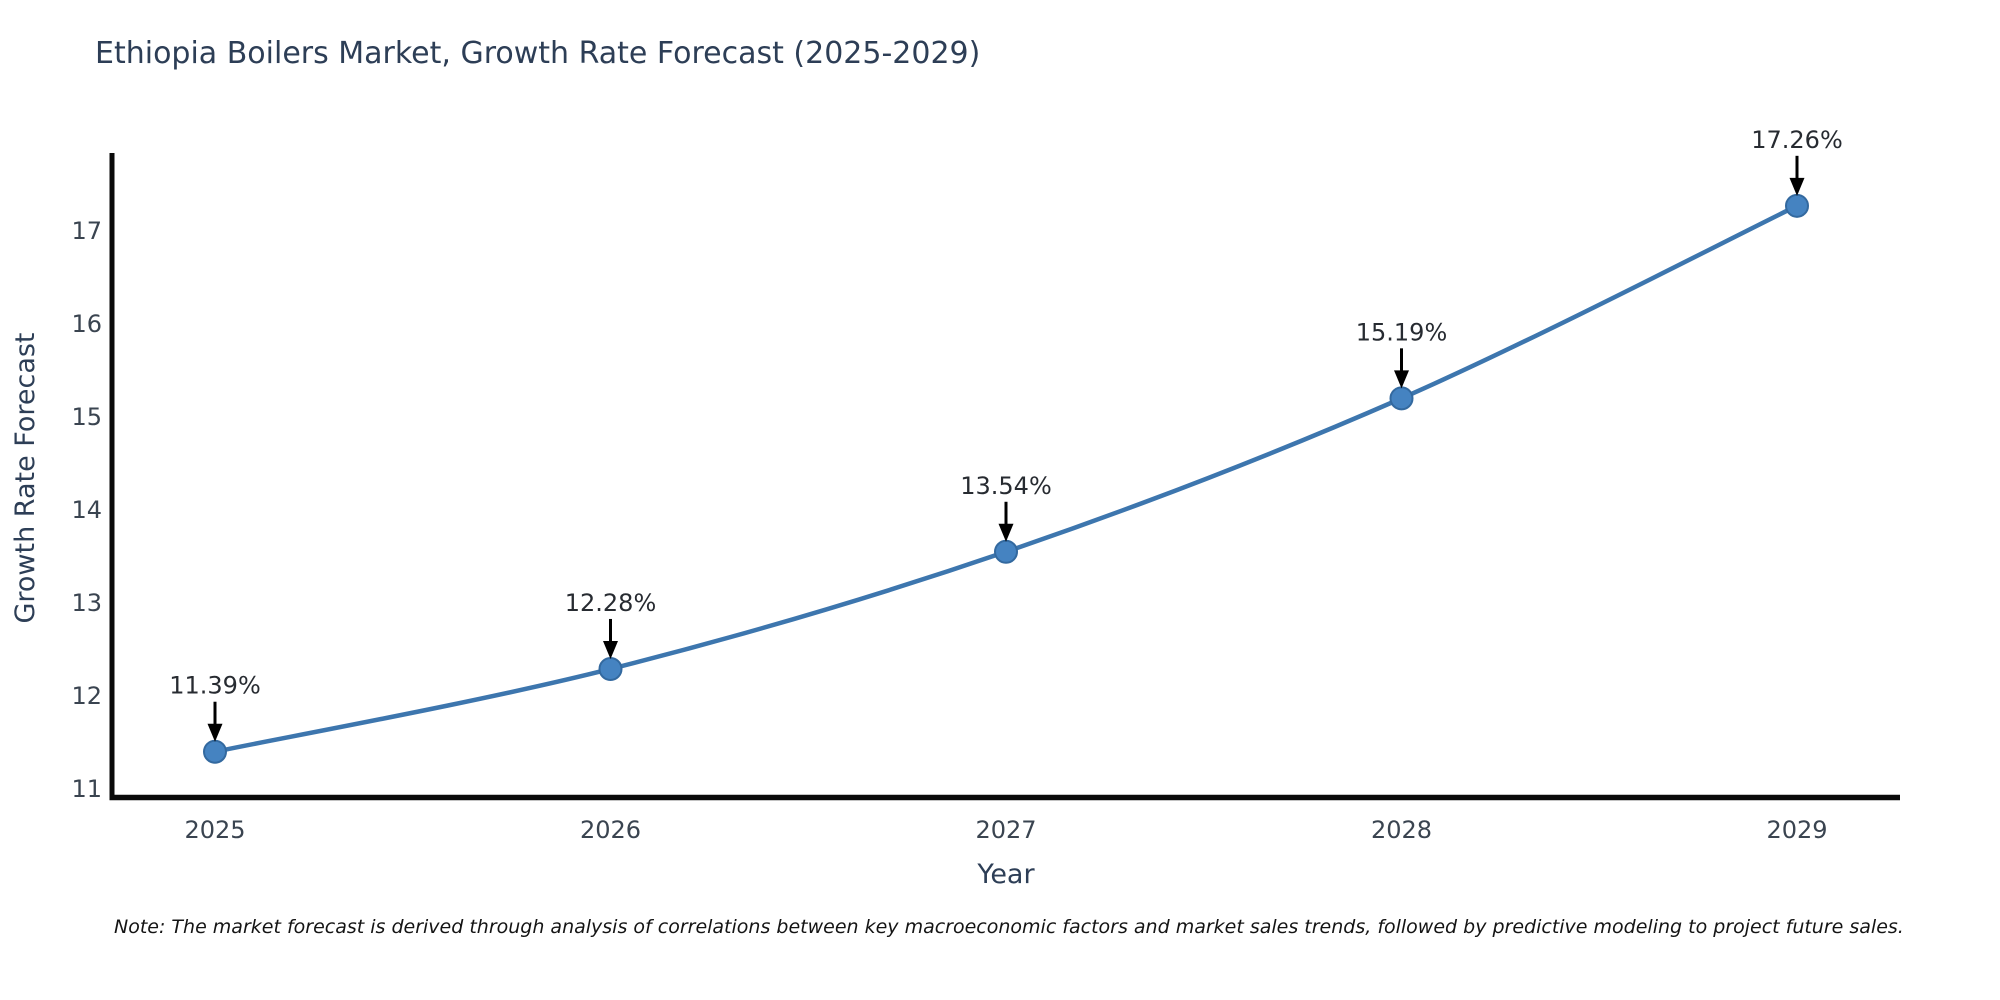  I want to click on x-tick-label: 2025, so click(214, 830).